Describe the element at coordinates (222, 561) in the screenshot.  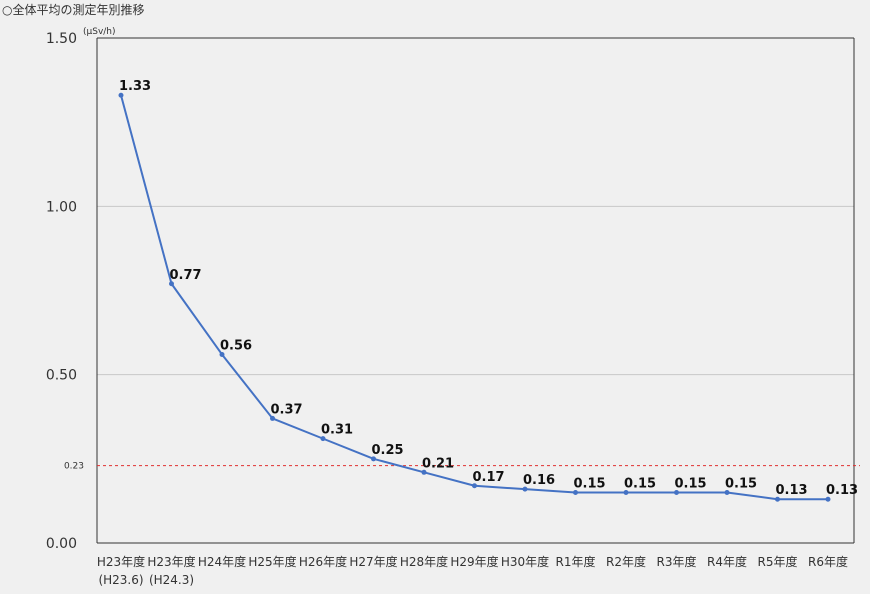
I see `x-tick-label: H24年度` at that location.